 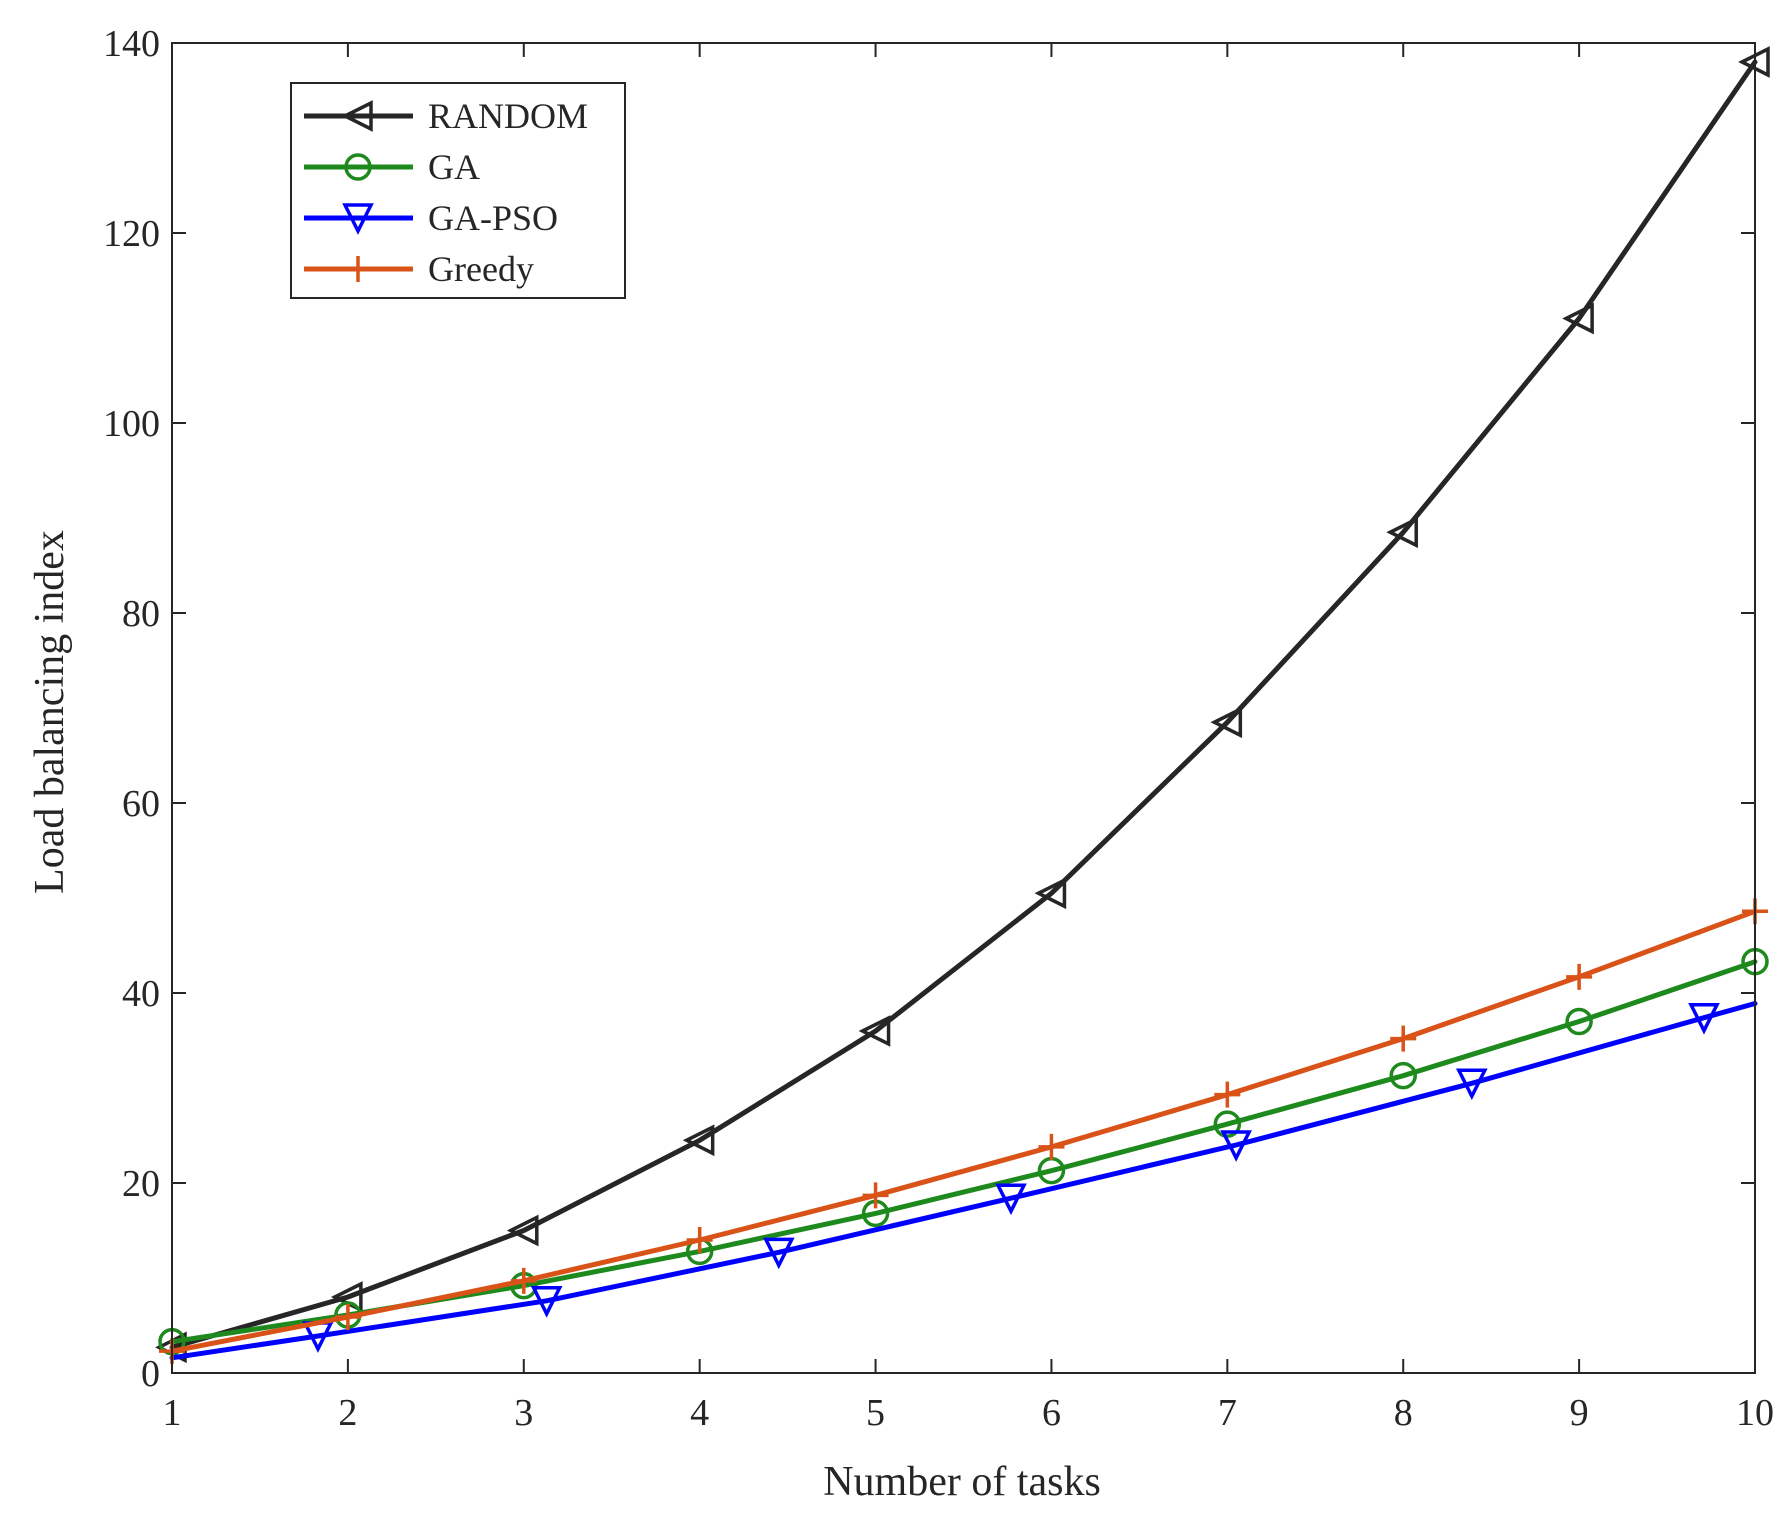 What do you see at coordinates (875, 1413) in the screenshot?
I see `x-tick-label: 5` at bounding box center [875, 1413].